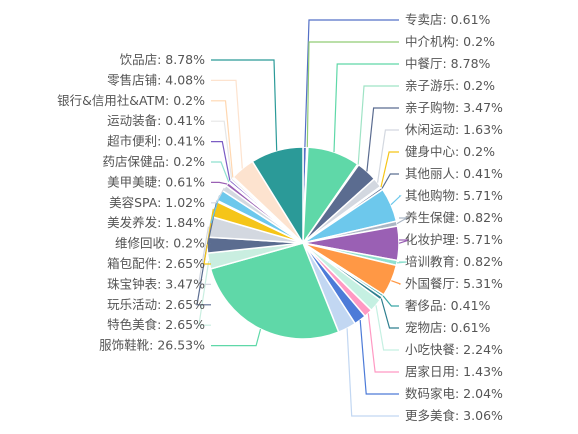 This screenshot has width=578, height=434. Describe the element at coordinates (454, 217) in the screenshot. I see `slice-label-9: 养生保健: 0.82%` at that location.